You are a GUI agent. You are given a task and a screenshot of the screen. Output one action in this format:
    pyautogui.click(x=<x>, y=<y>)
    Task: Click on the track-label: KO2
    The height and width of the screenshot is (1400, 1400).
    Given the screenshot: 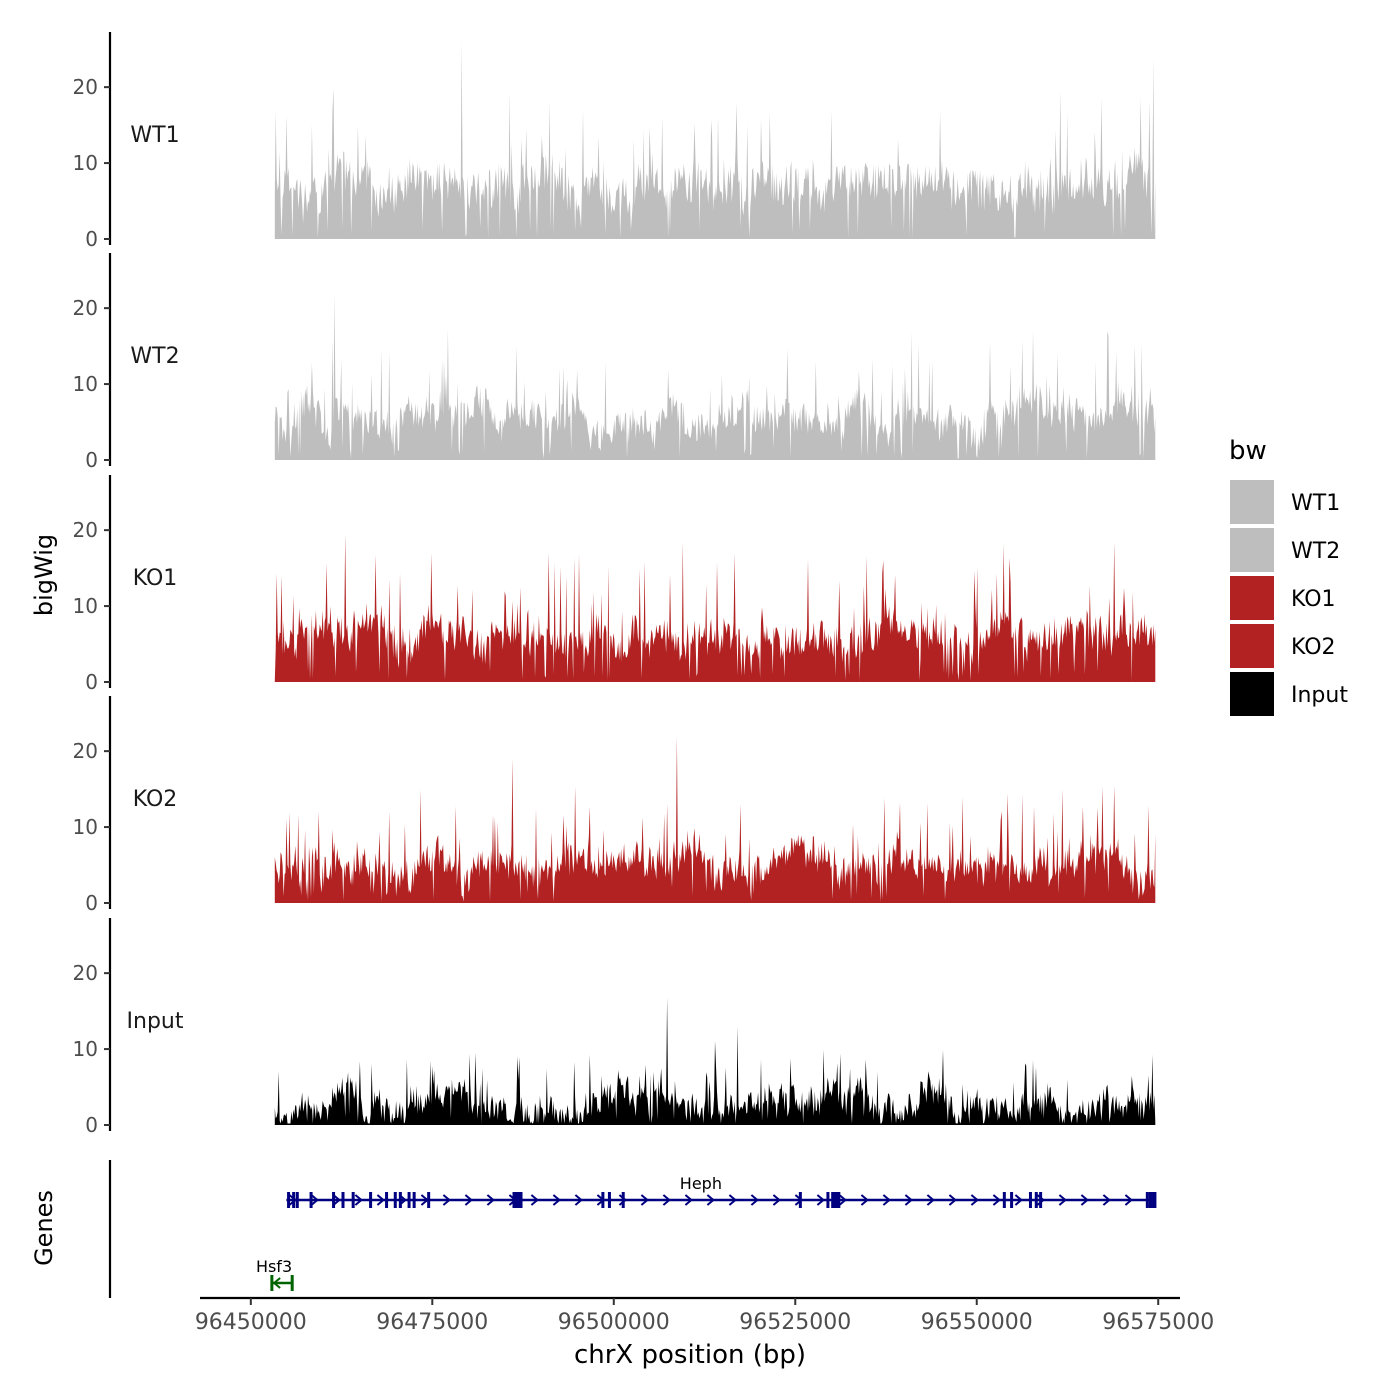 What is the action you would take?
    pyautogui.click(x=155, y=799)
    